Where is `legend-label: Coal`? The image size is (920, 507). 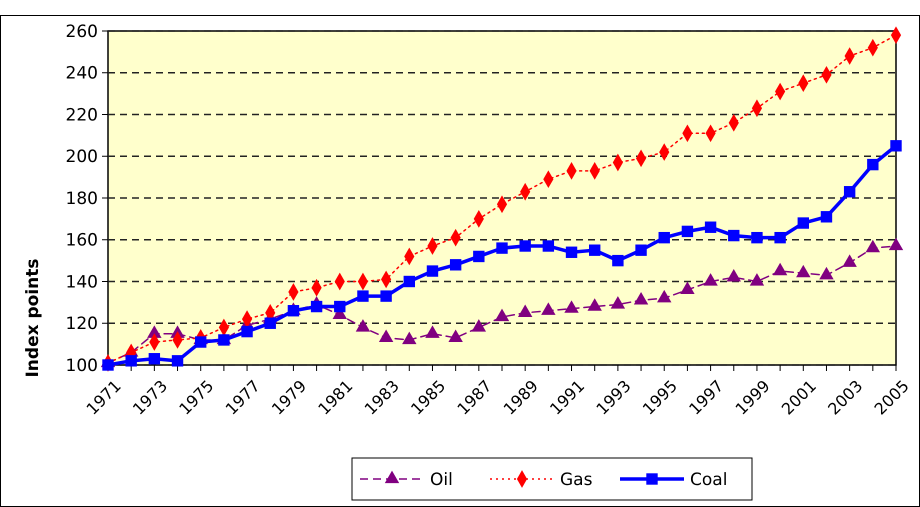 legend-label: Coal is located at coordinates (709, 480).